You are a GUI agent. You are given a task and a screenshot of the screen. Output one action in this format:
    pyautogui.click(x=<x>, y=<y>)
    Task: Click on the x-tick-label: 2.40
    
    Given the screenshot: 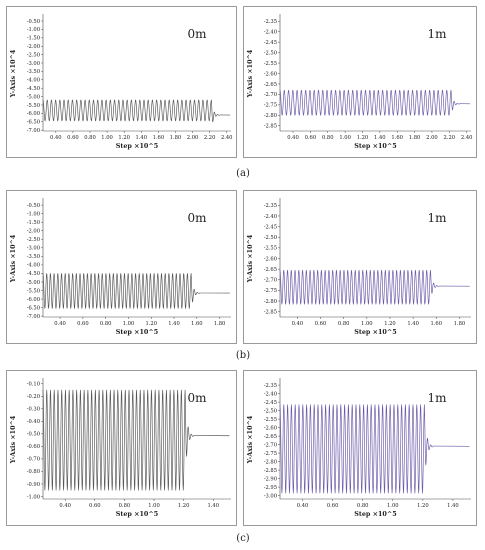 What is the action you would take?
    pyautogui.click(x=227, y=138)
    